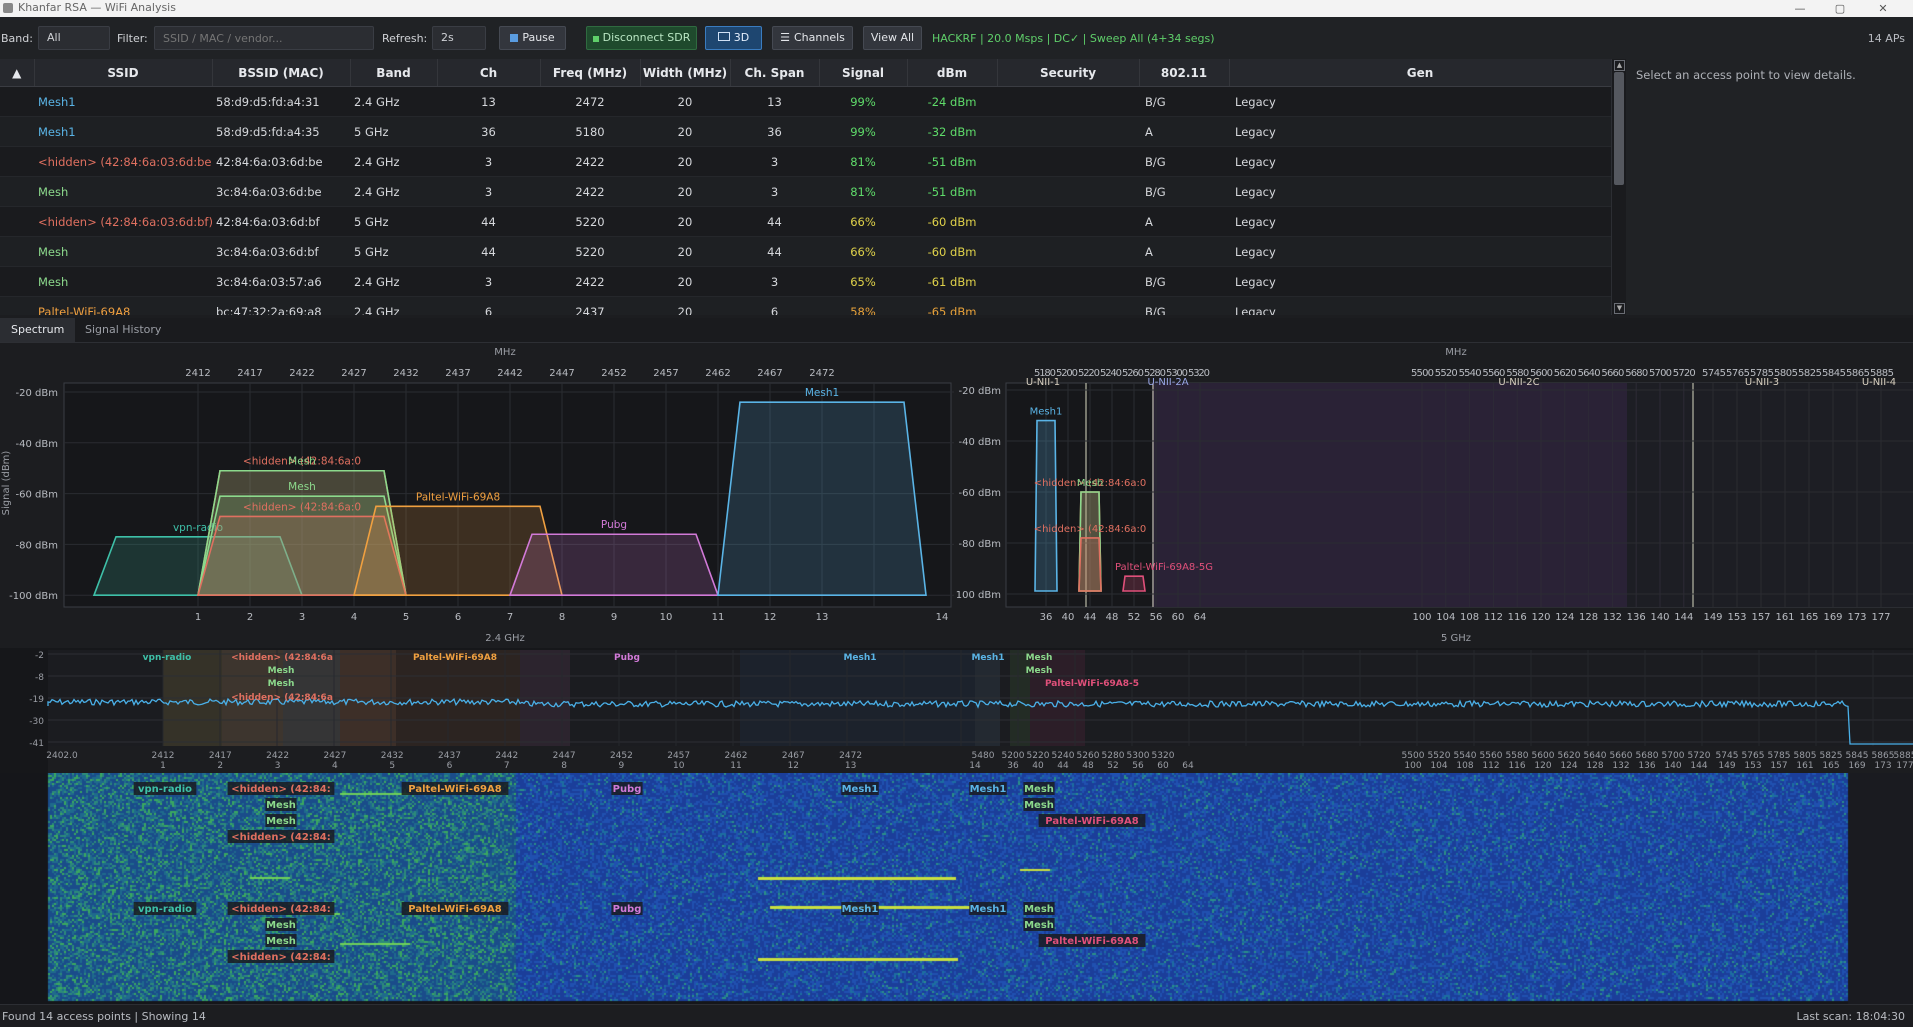 The height and width of the screenshot is (1027, 1913). I want to click on filter-input, so click(264, 38).